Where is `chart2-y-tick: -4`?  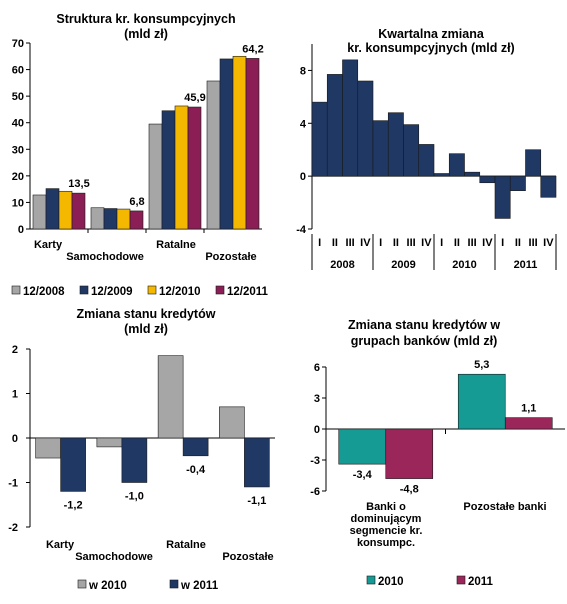 chart2-y-tick: -4 is located at coordinates (301, 230).